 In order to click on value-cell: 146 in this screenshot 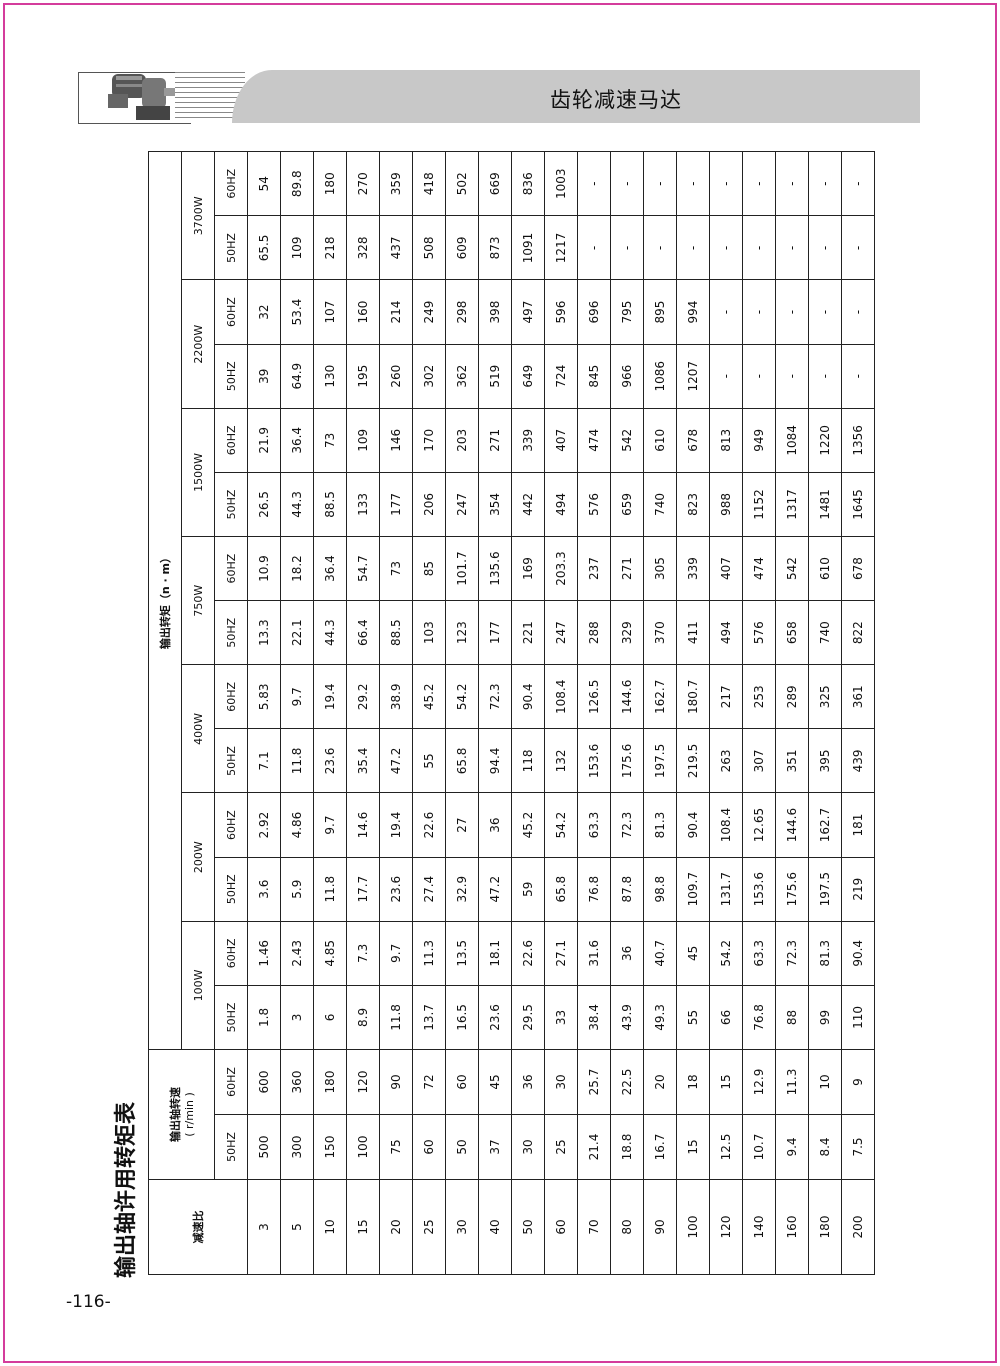, I will do `click(396, 440)`.